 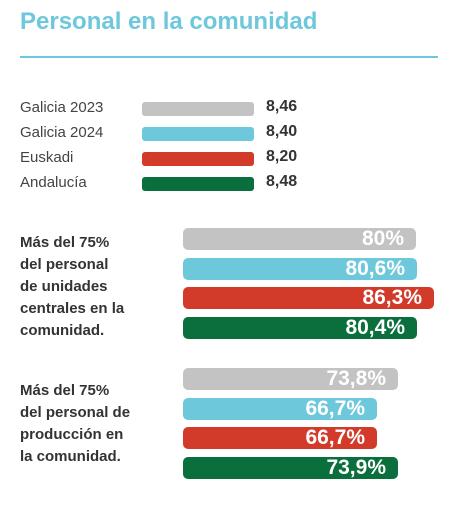 I want to click on page-title: Personal en la comunidad, so click(x=169, y=21).